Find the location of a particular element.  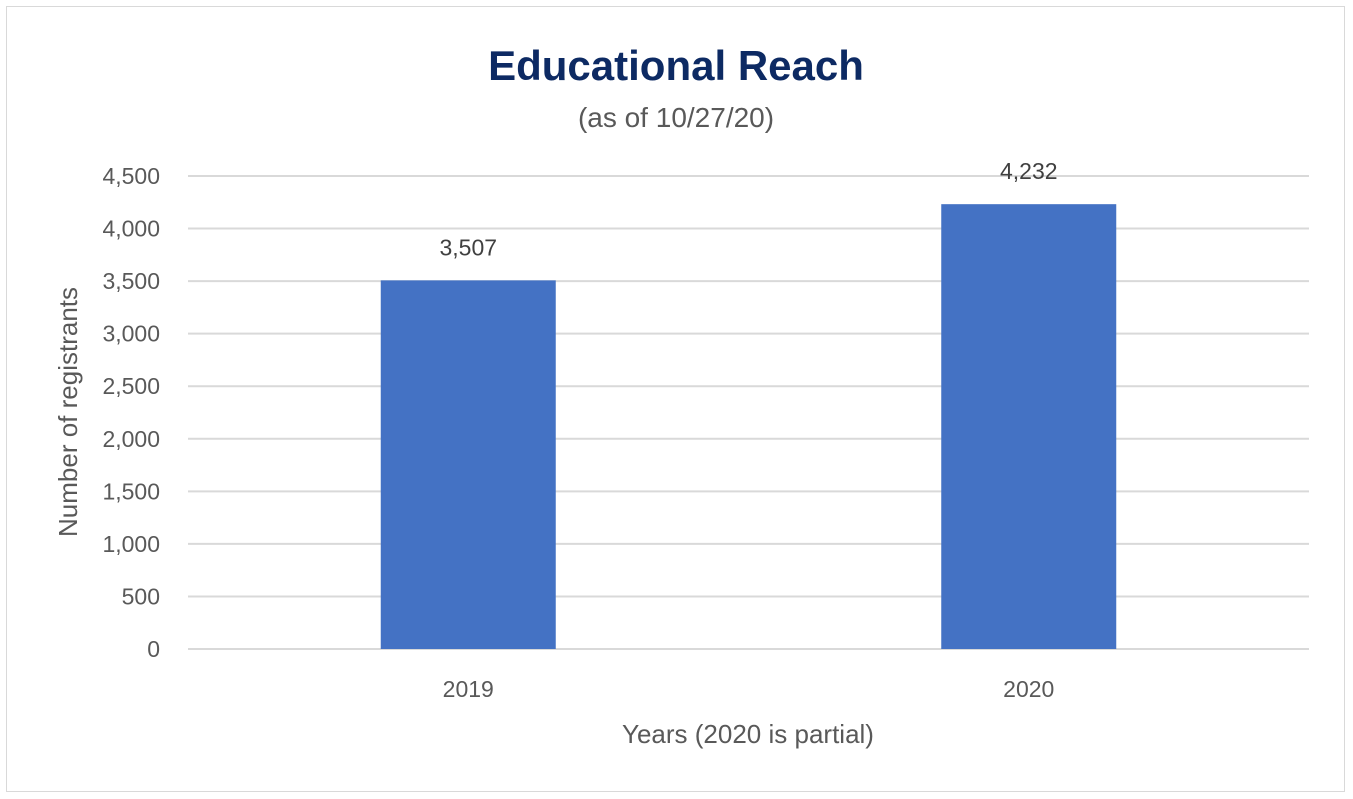

y-tick-label: 0 is located at coordinates (153, 649).